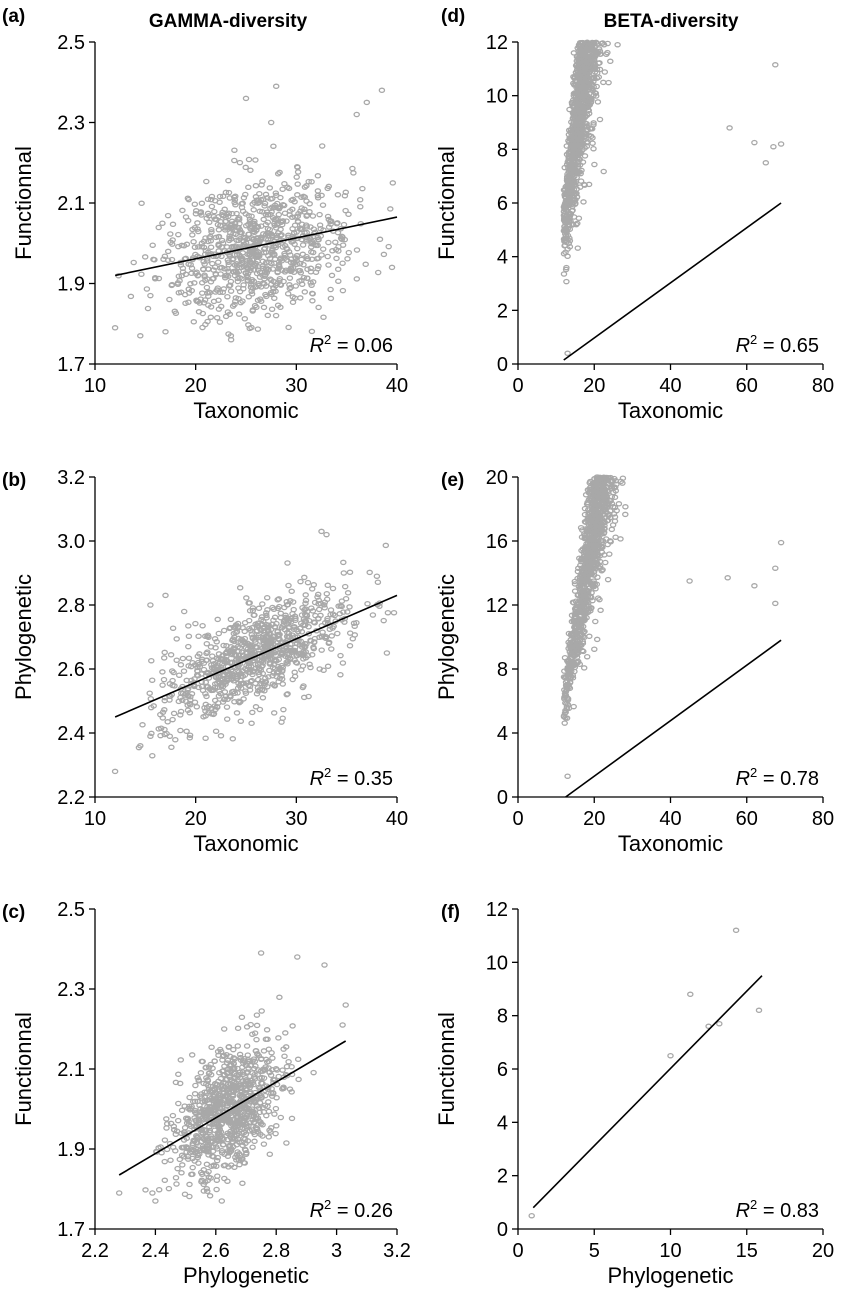  What do you see at coordinates (672, 198) in the screenshot?
I see `points-d` at bounding box center [672, 198].